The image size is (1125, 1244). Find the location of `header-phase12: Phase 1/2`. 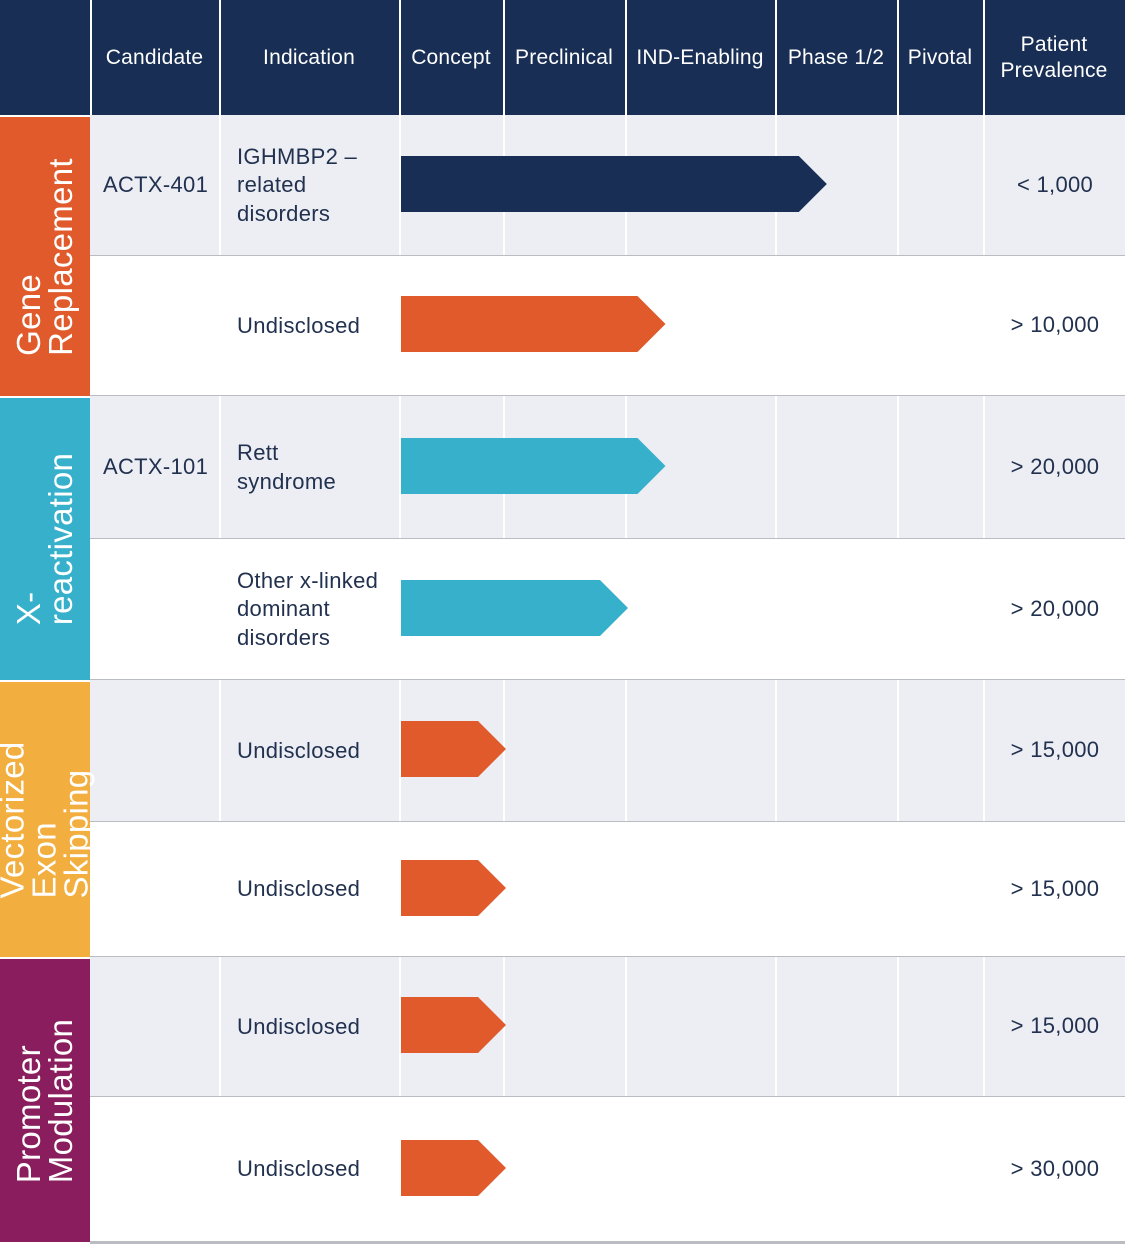

header-phase12: Phase 1/2 is located at coordinates (836, 57).